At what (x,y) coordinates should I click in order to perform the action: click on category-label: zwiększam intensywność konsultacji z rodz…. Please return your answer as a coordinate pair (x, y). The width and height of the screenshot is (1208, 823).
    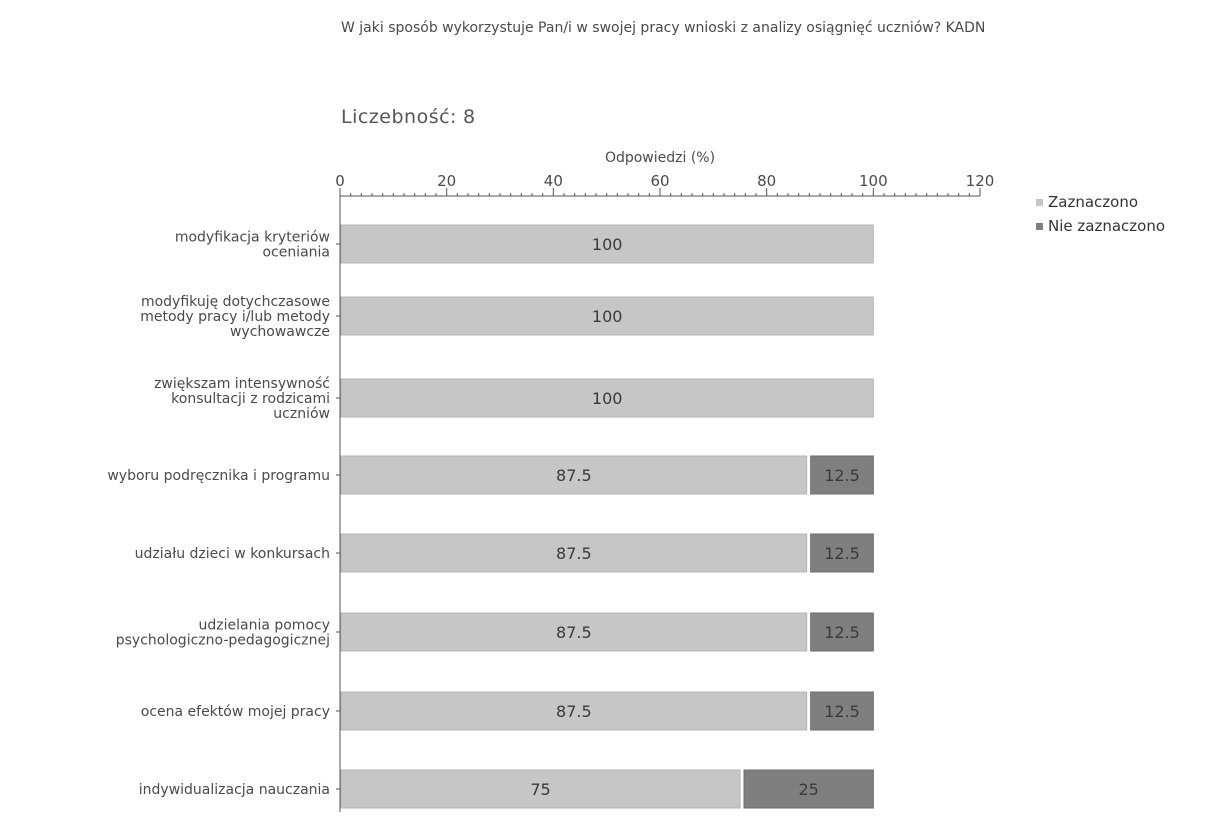
    Looking at the image, I should click on (242, 399).